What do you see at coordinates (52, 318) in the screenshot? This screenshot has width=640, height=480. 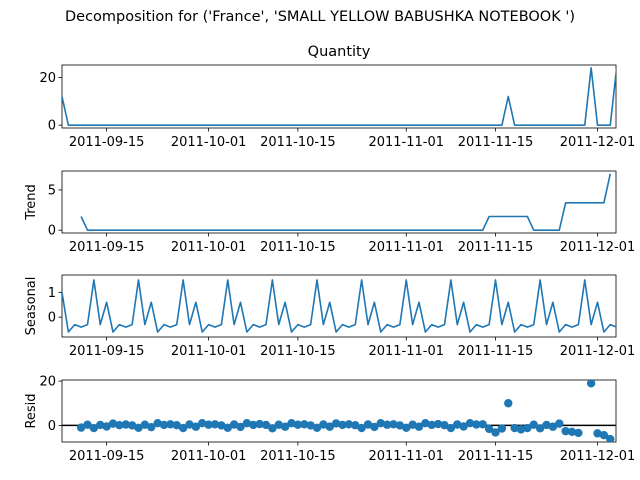 I see `y-tick-label-seasonal: 0` at bounding box center [52, 318].